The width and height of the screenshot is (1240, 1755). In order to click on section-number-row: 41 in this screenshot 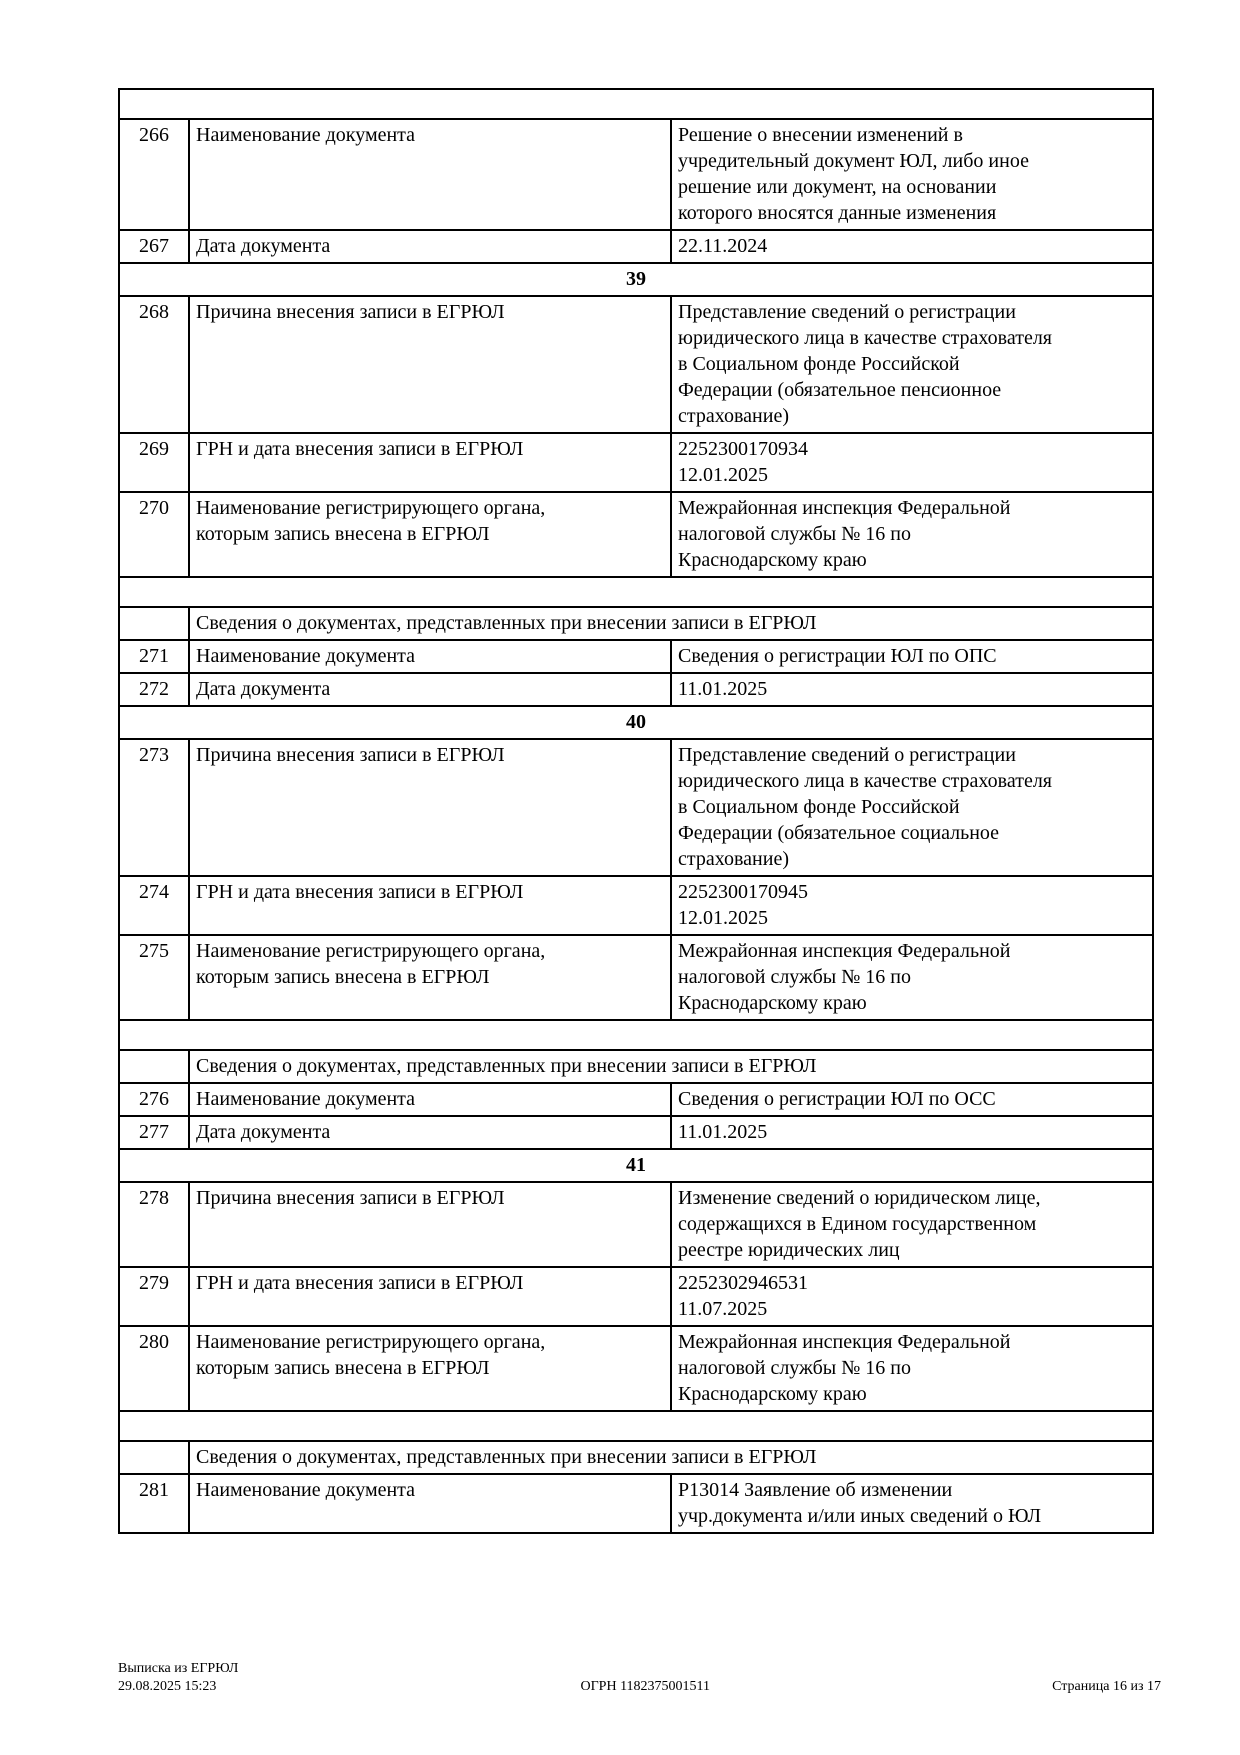, I will do `click(636, 1165)`.